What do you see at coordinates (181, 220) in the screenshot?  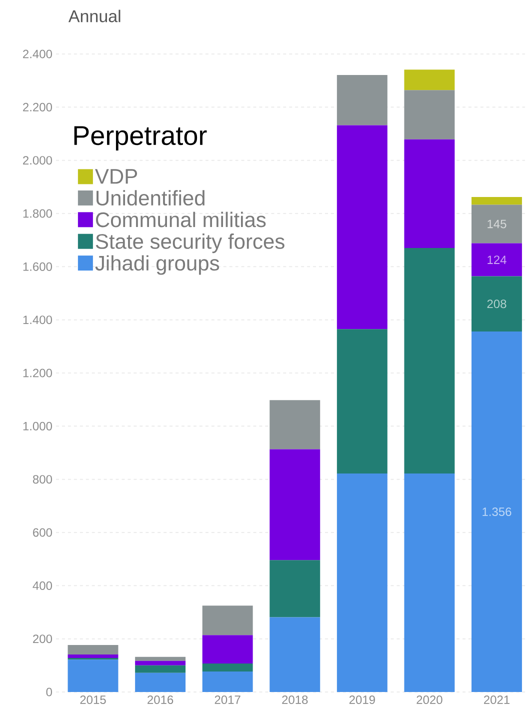 I see `legend-label: Communal militias` at bounding box center [181, 220].